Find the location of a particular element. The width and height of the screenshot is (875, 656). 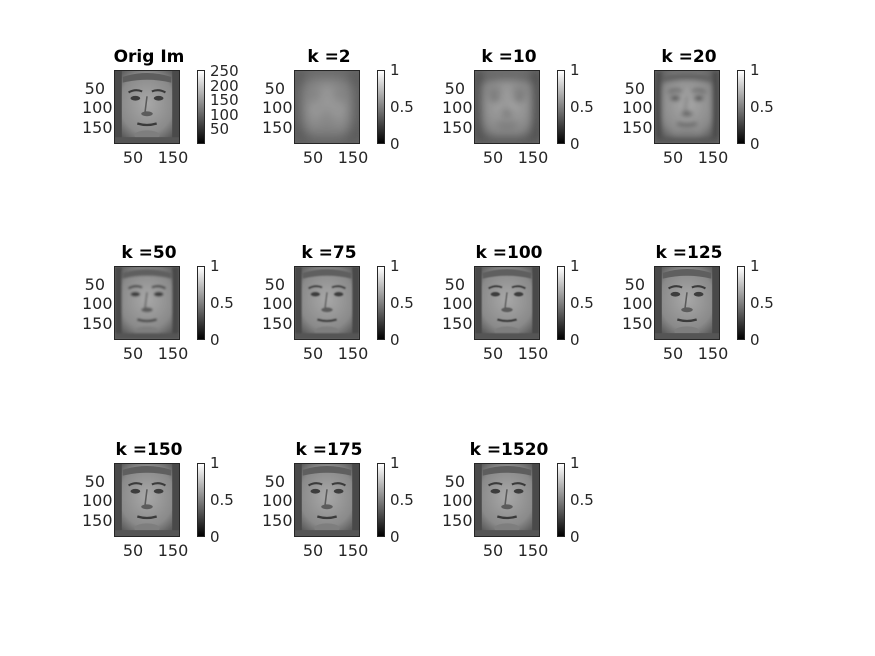

subplot-title: k =100 is located at coordinates (509, 253).